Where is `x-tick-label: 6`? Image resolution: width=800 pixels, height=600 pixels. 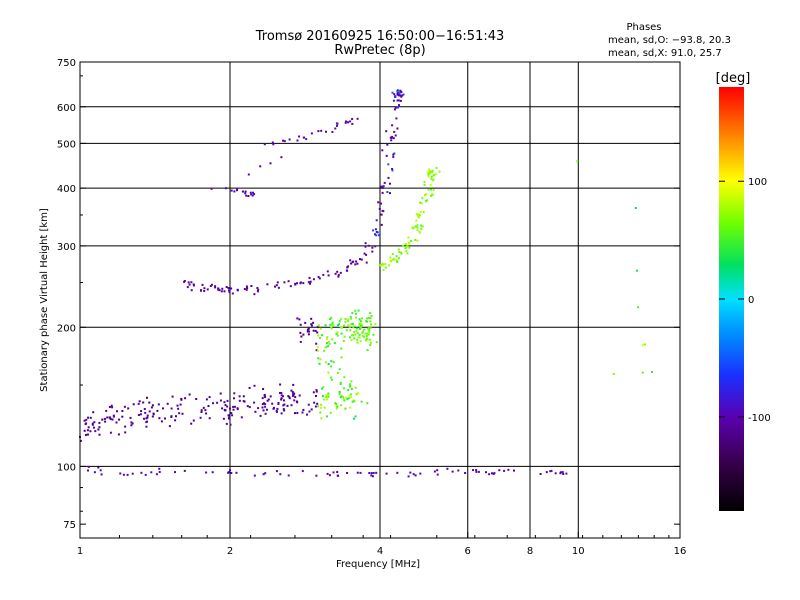
x-tick-label: 6 is located at coordinates (468, 551).